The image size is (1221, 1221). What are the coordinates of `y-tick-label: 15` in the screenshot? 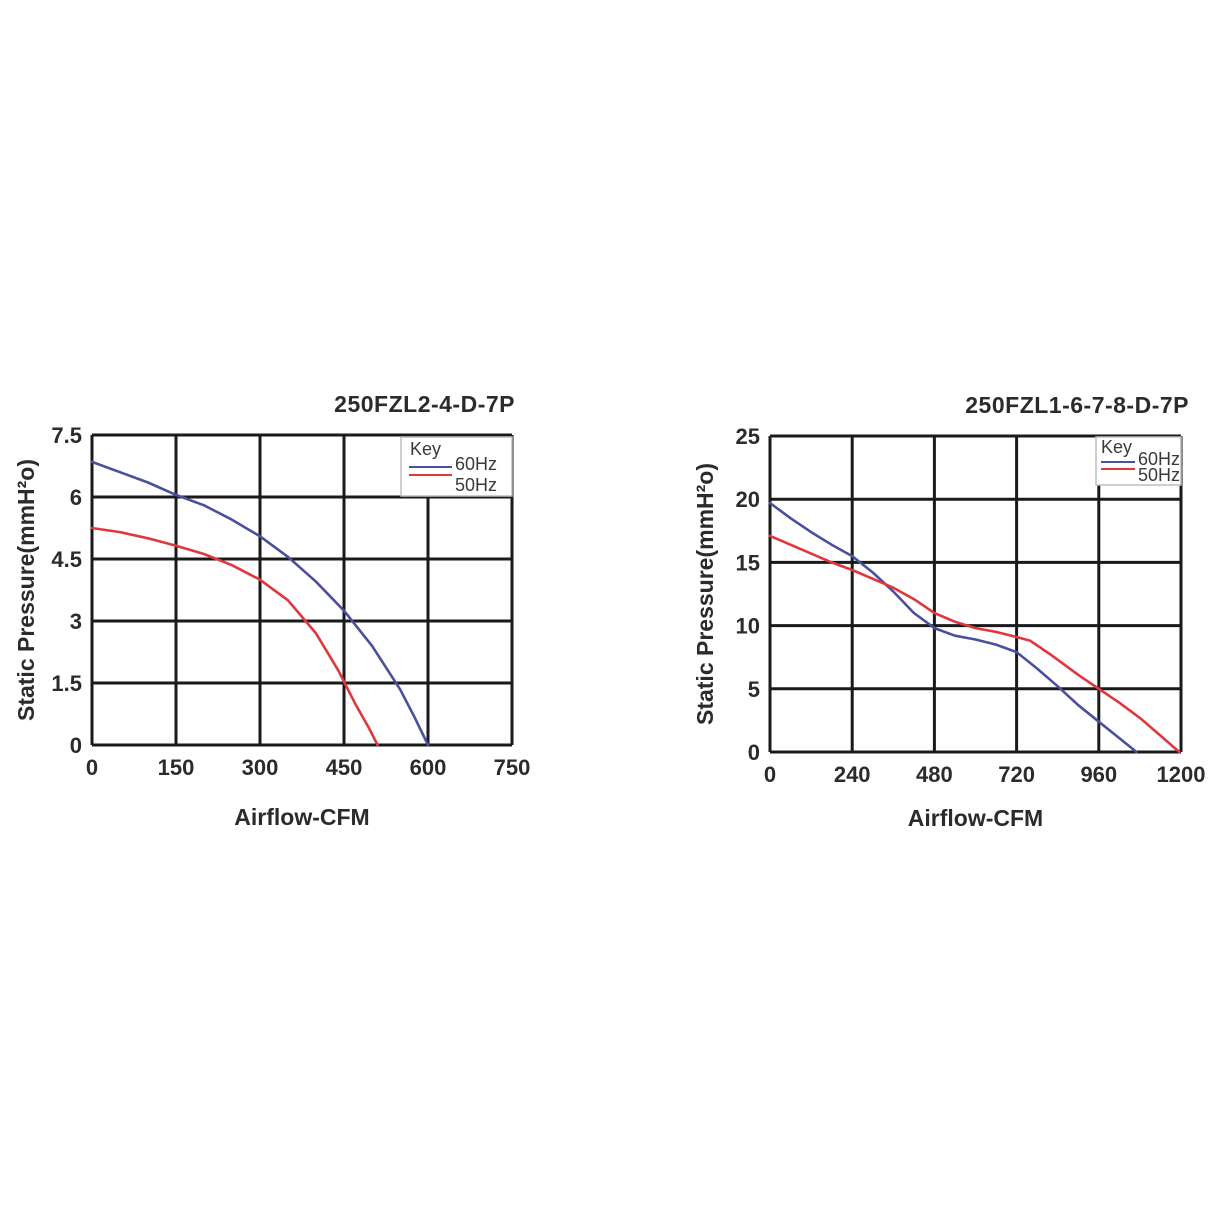 It's located at (748, 562).